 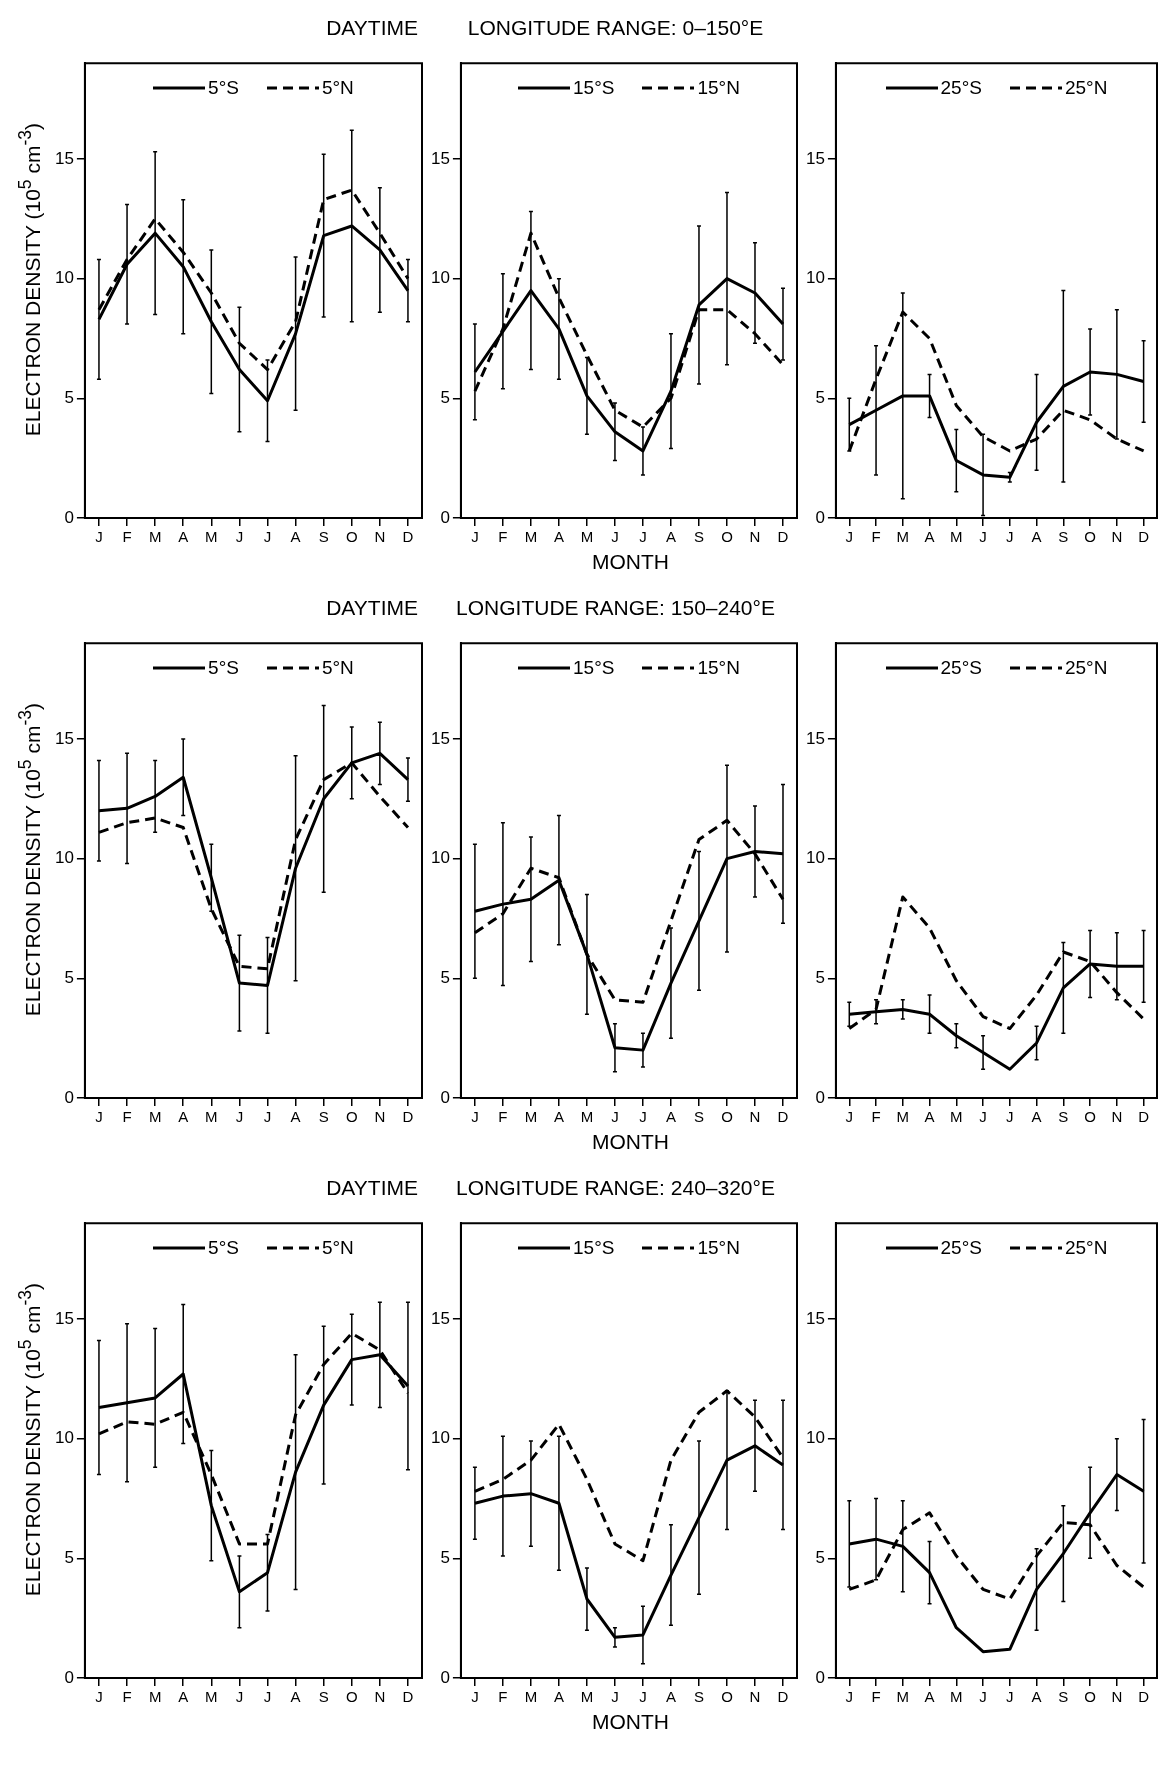 What do you see at coordinates (630, 1141) in the screenshot?
I see `x-axis-title: MONTH` at bounding box center [630, 1141].